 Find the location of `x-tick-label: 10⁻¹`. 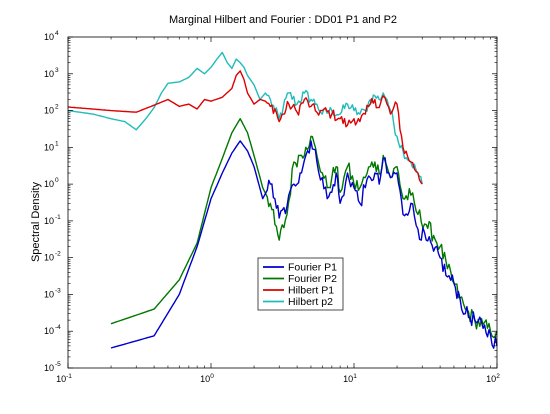

x-tick-label: 10⁻¹ is located at coordinates (64, 378).